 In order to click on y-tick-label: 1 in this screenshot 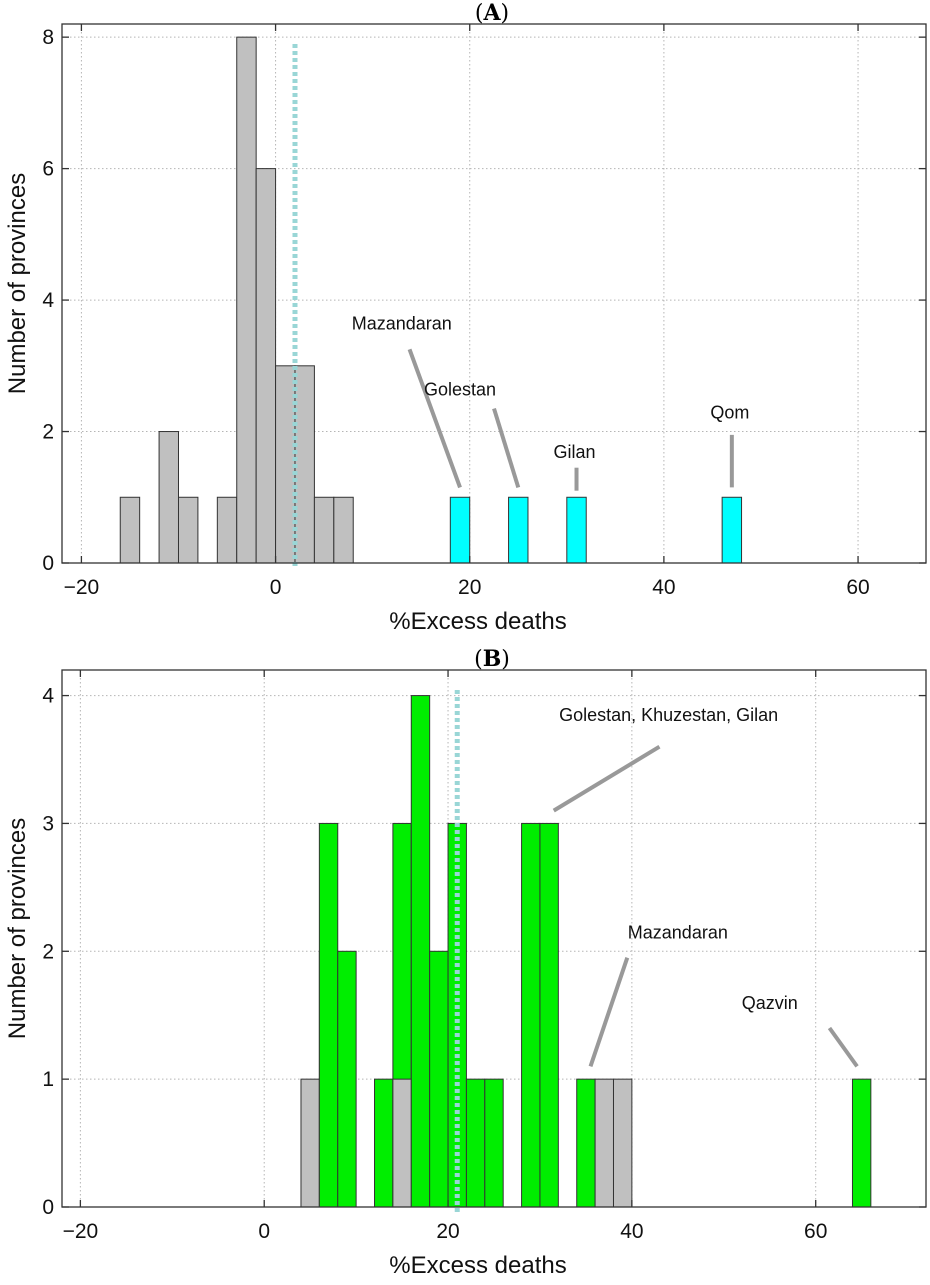, I will do `click(48, 1079)`.